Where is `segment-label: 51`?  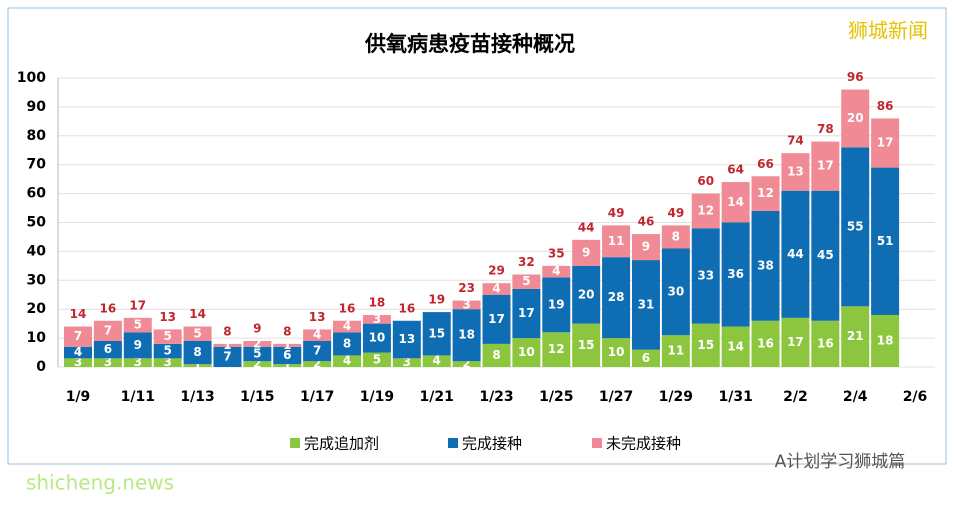
segment-label: 51 is located at coordinates (885, 241).